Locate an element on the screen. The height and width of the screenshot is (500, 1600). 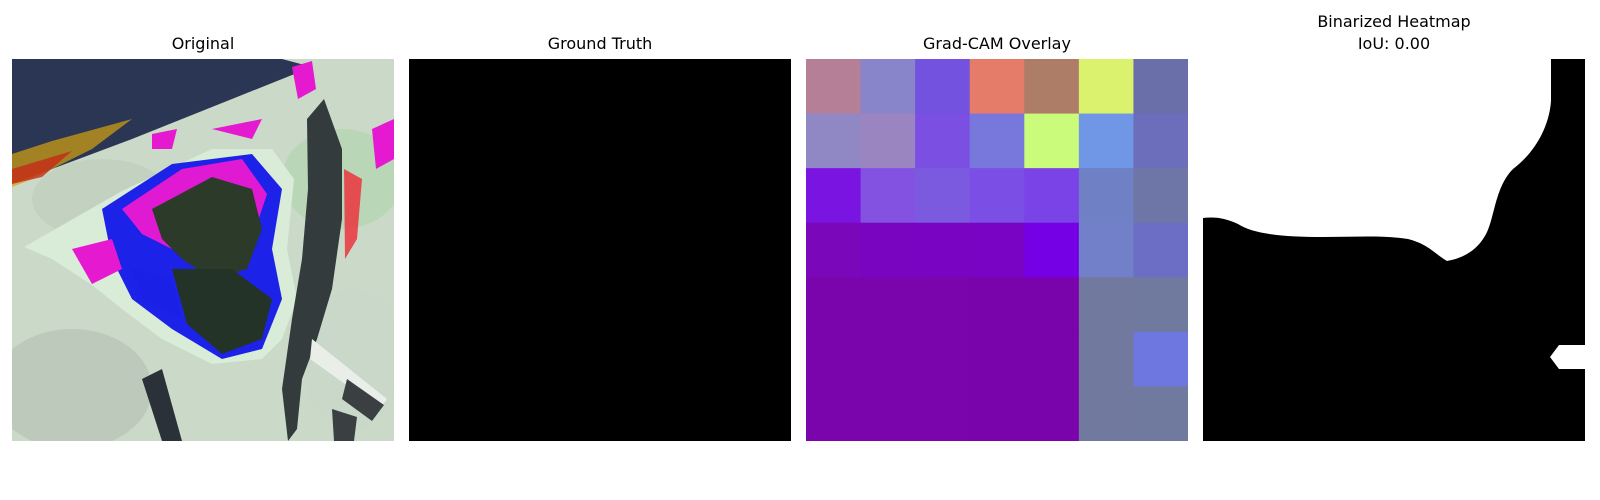
panel-title-gradcam: Grad-CAM Overlay is located at coordinates (997, 43).